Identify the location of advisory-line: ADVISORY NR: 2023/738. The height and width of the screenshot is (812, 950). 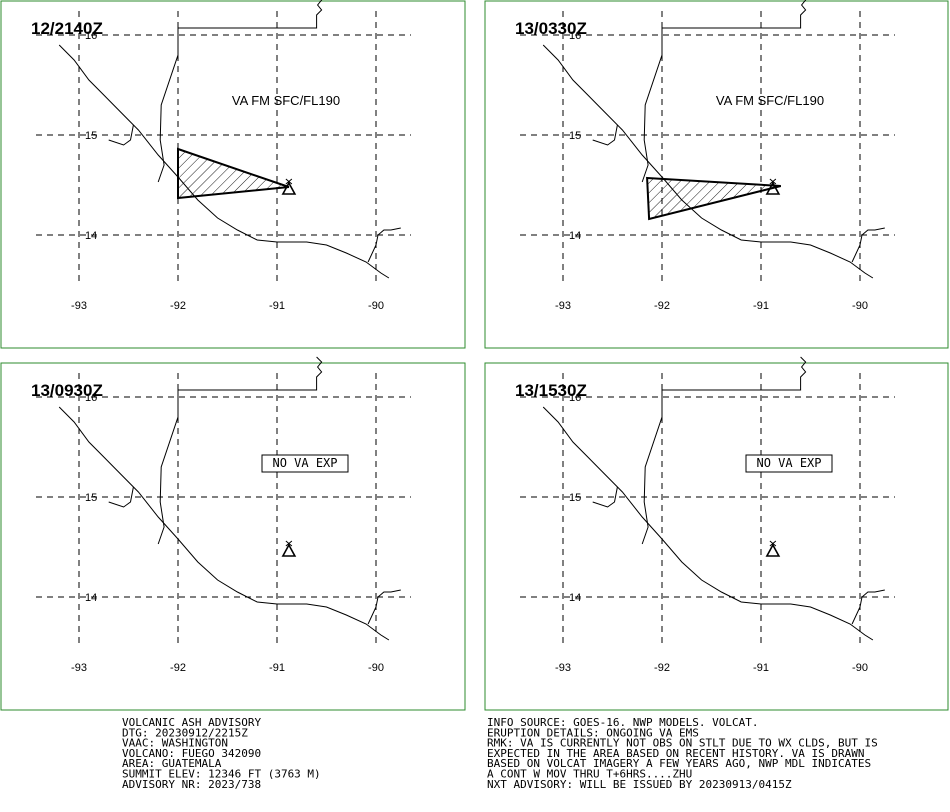
(191, 784).